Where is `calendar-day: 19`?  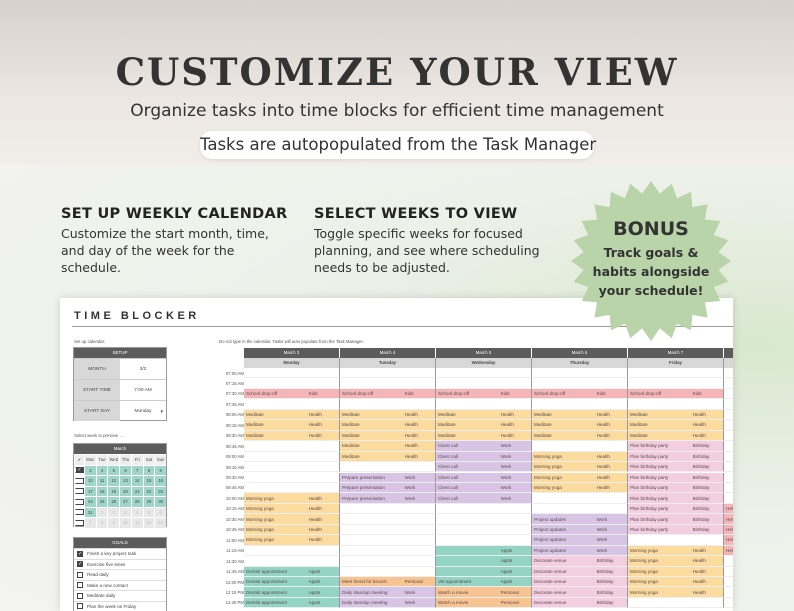 calendar-day: 19 is located at coordinates (113, 491).